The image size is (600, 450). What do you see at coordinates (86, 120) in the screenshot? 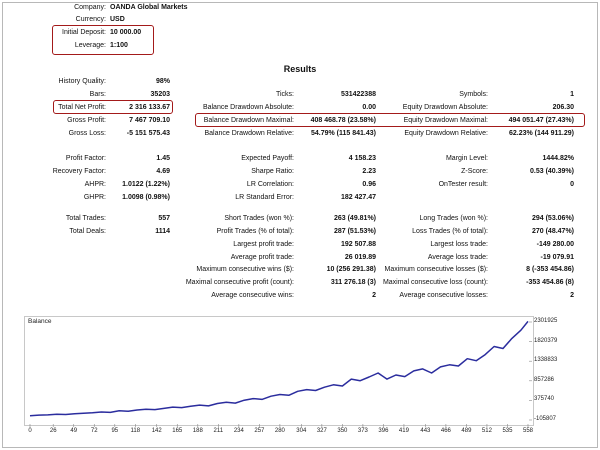
I see `col1-label-3: Gross Profit:` at bounding box center [86, 120].